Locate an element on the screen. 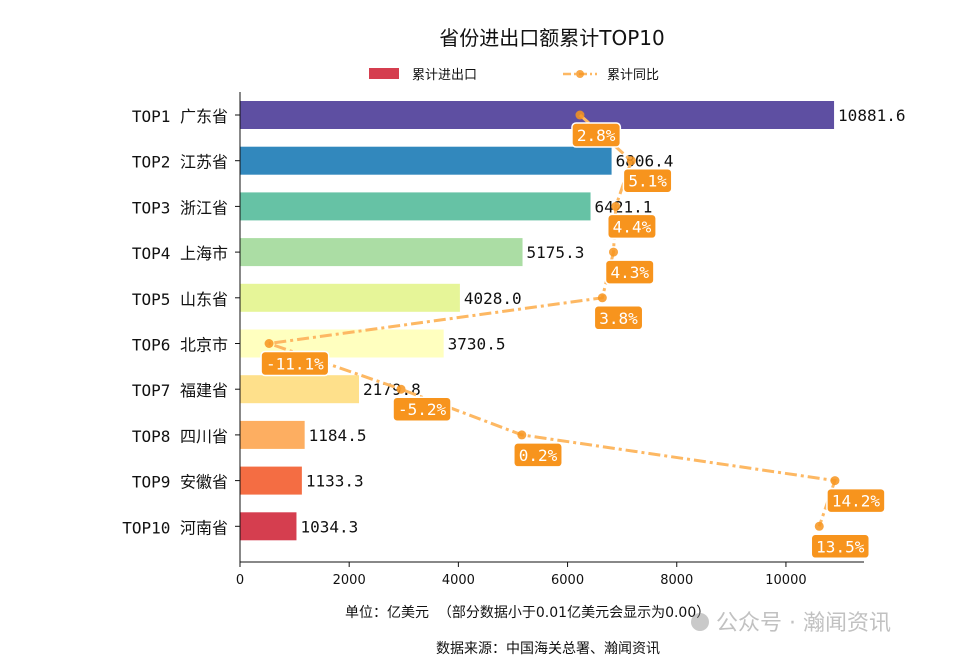 The image size is (960, 660). bar-value-label: 4028.0 is located at coordinates (493, 298).